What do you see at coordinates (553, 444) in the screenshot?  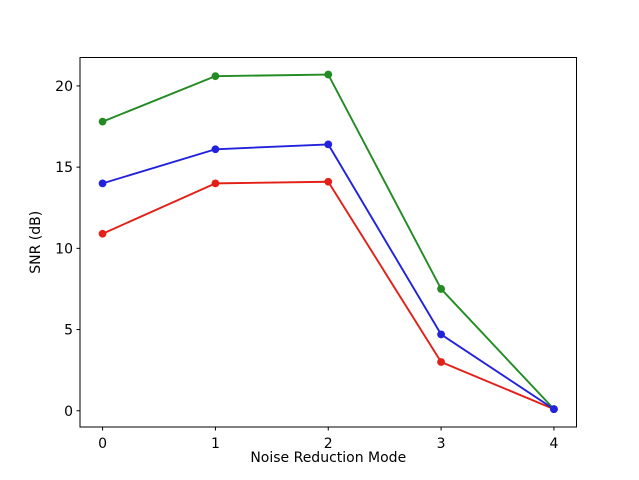 I see `x-tick-label: 4` at bounding box center [553, 444].